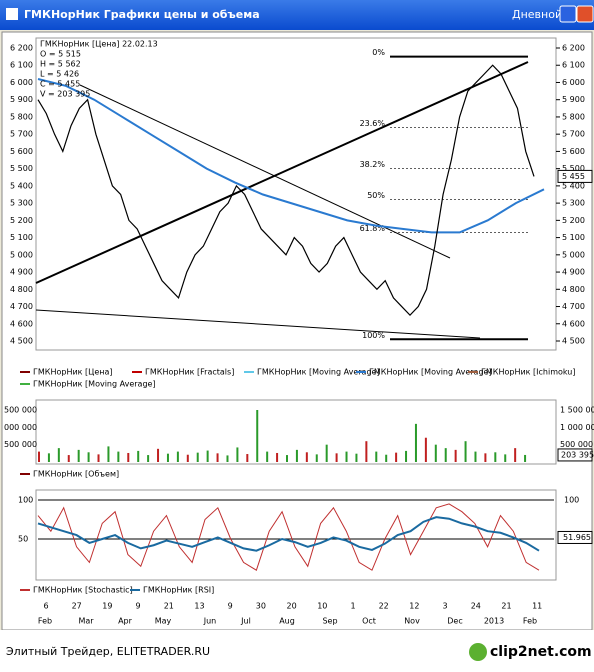  I want to click on last-volume-label: 203 395, so click(577, 454).